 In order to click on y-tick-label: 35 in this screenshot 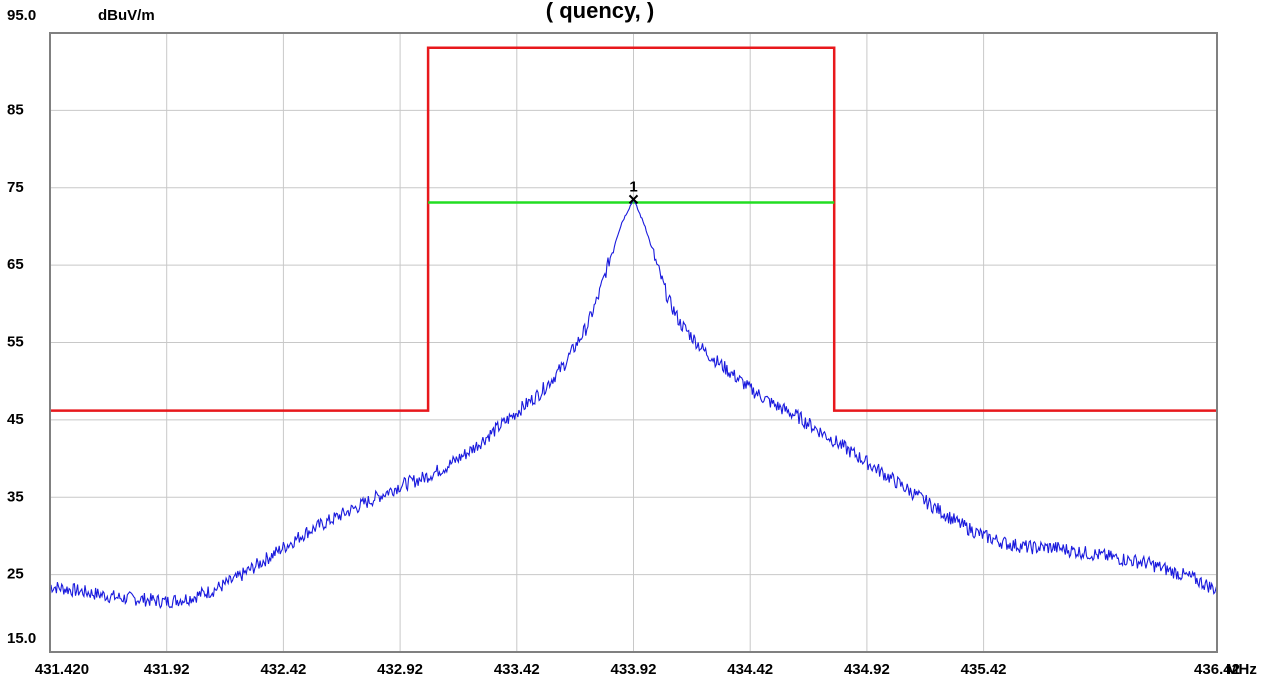, I will do `click(15, 496)`.